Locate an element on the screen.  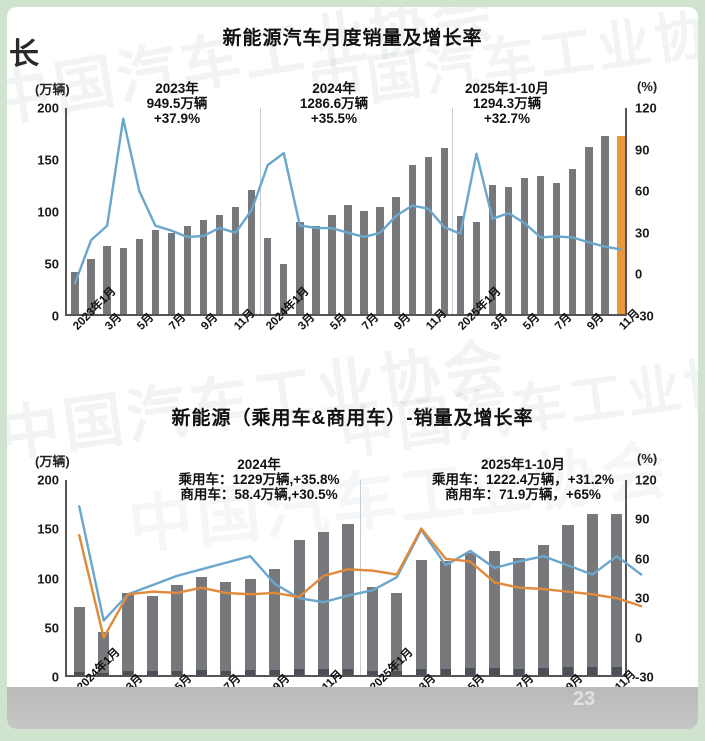
y2-tick-label: 0 is located at coordinates (639, 638).